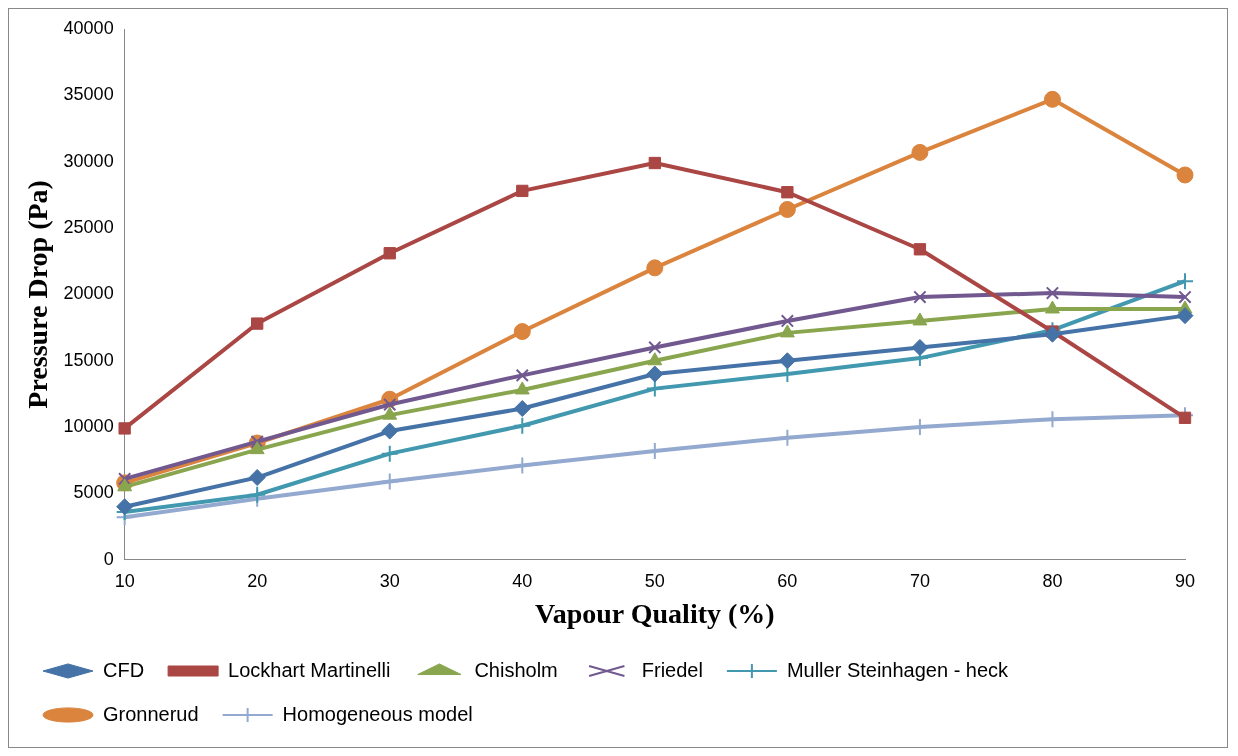  What do you see at coordinates (377, 713) in the screenshot?
I see `legend-label: Homogeneous model` at bounding box center [377, 713].